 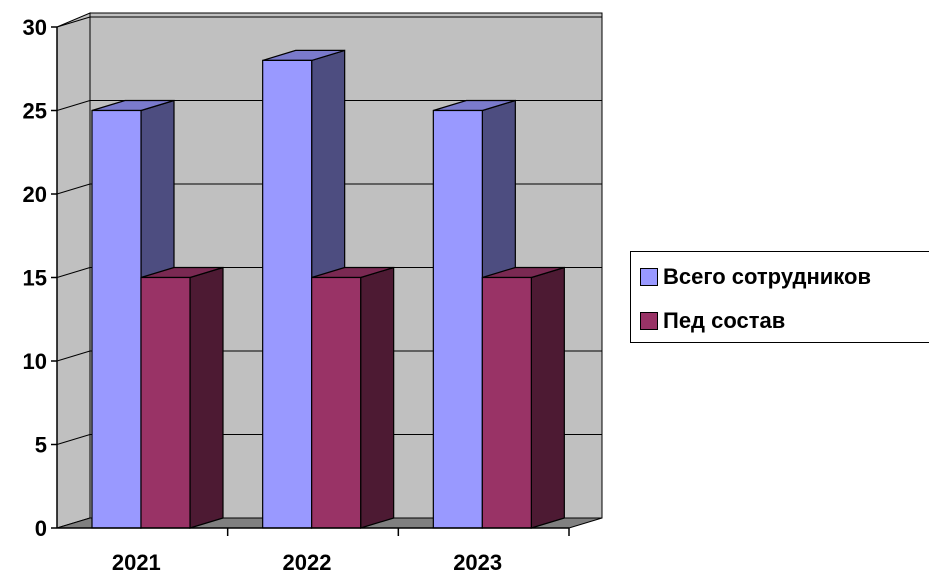 I want to click on x-tick-label: 2021, so click(x=136, y=562).